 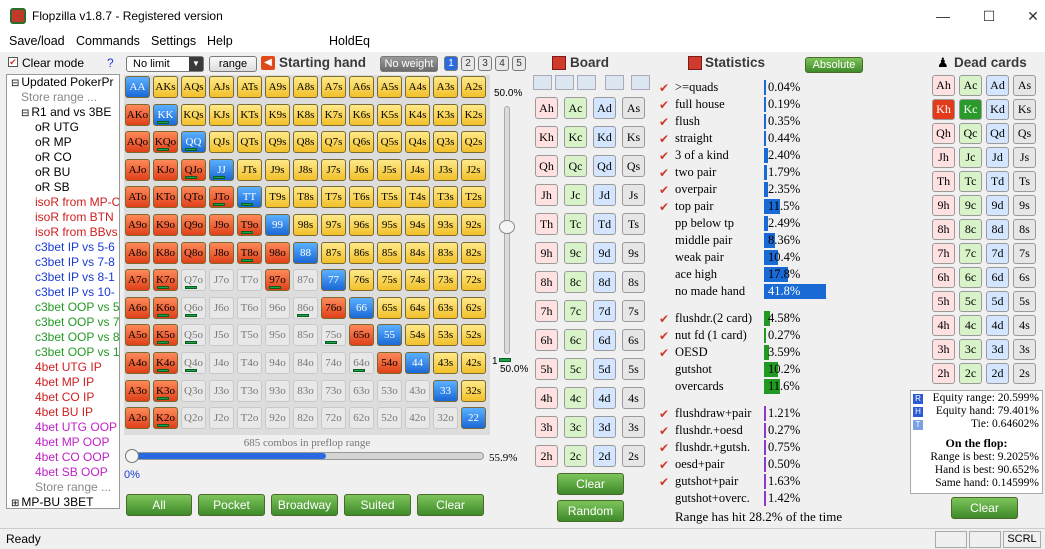 What do you see at coordinates (333, 252) in the screenshot?
I see `hand-cell: 87s` at bounding box center [333, 252].